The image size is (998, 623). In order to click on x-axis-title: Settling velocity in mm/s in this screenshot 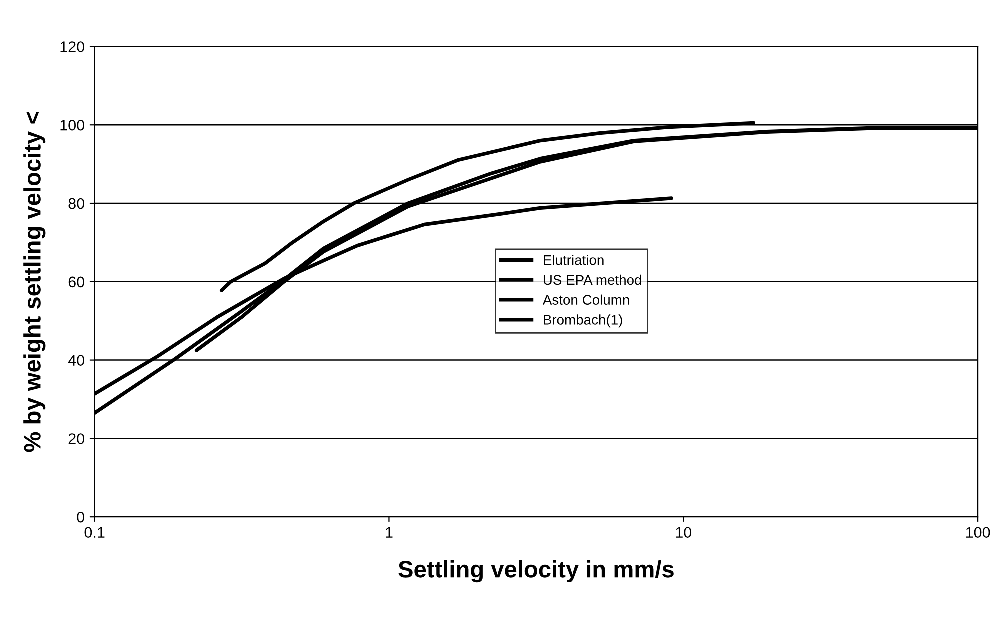, I will do `click(536, 571)`.